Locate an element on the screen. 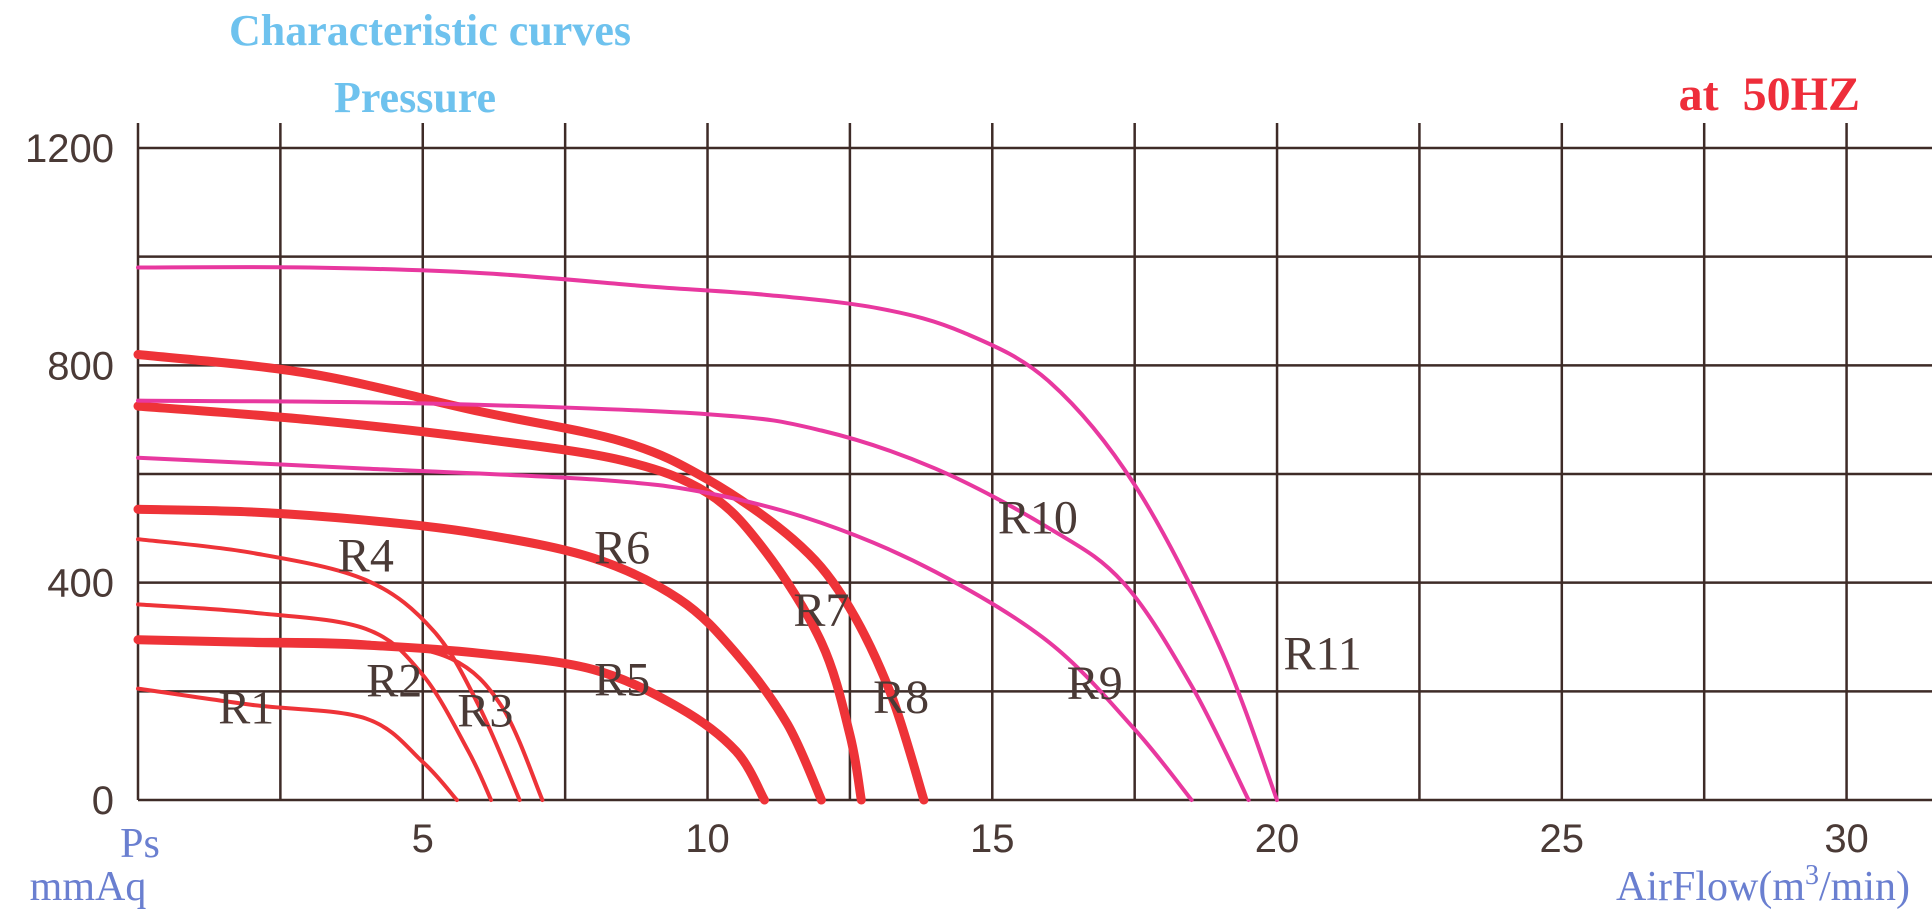 The width and height of the screenshot is (1932, 915). series-label-r11: R11 is located at coordinates (1322, 653).